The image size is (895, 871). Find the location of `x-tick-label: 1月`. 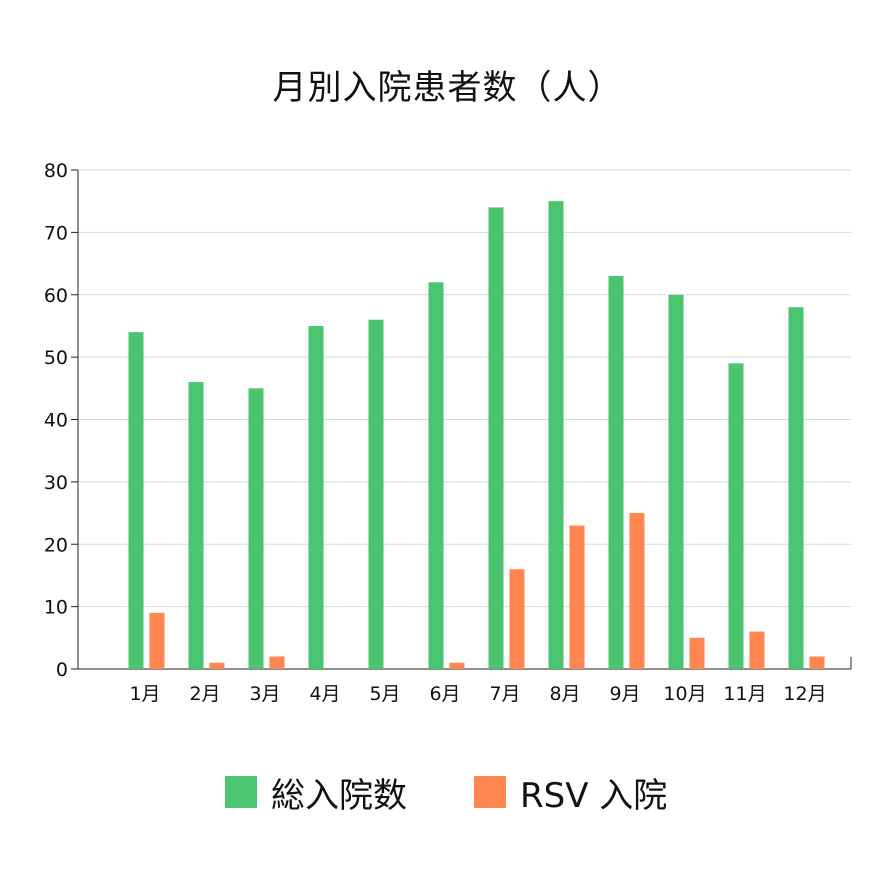

x-tick-label: 1月 is located at coordinates (144, 694).